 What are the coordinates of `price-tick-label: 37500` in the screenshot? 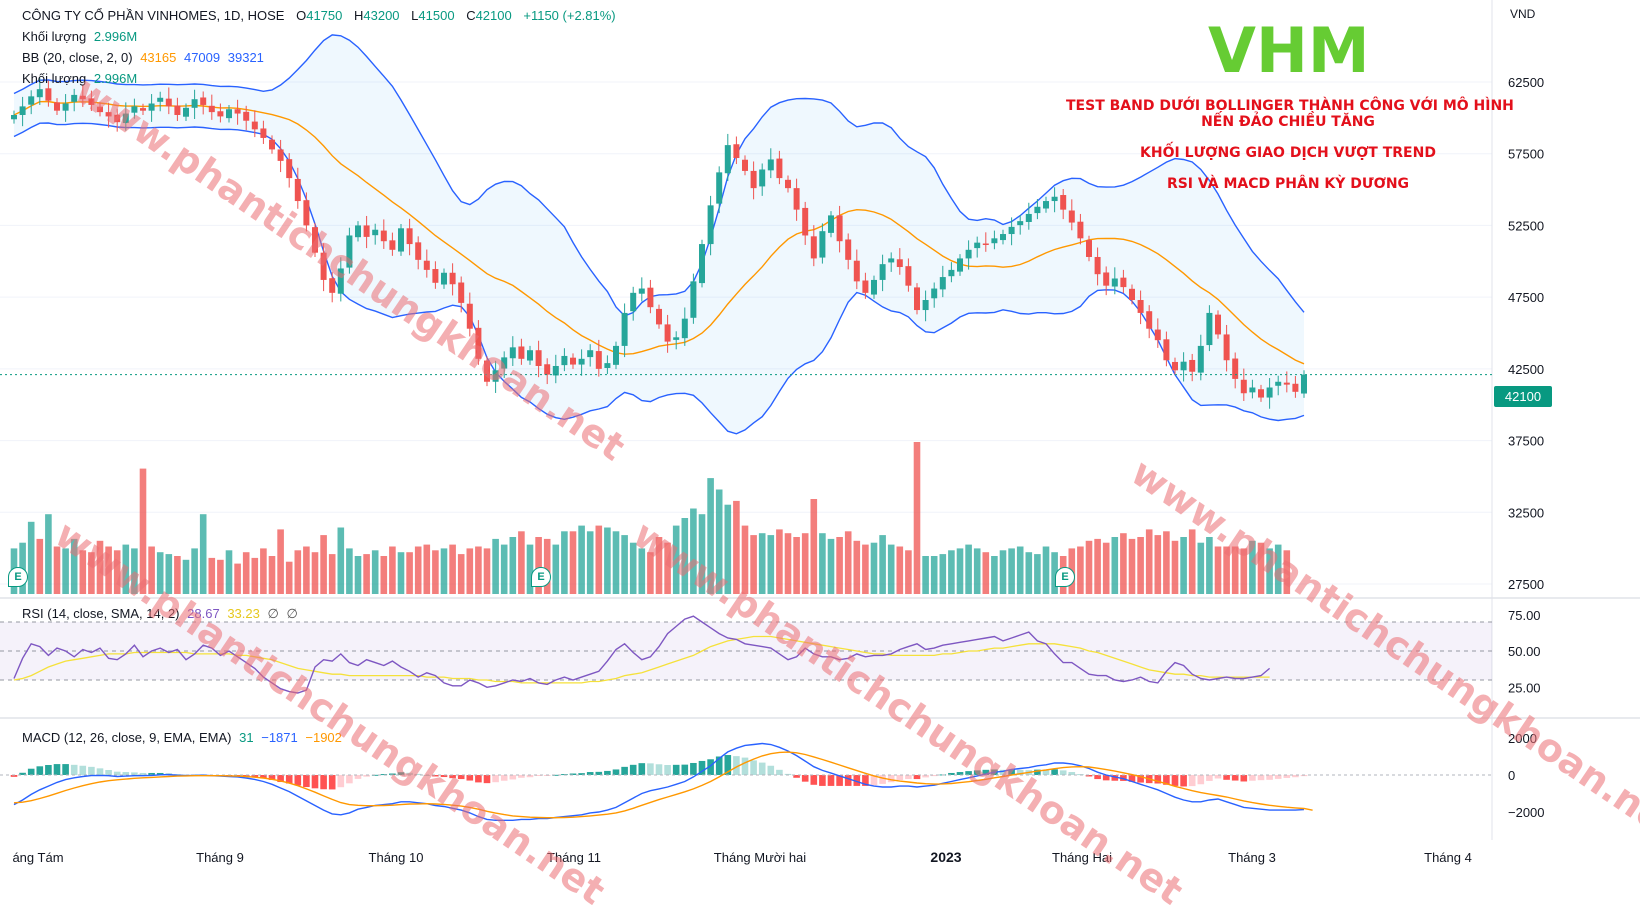 It's located at (1526, 441).